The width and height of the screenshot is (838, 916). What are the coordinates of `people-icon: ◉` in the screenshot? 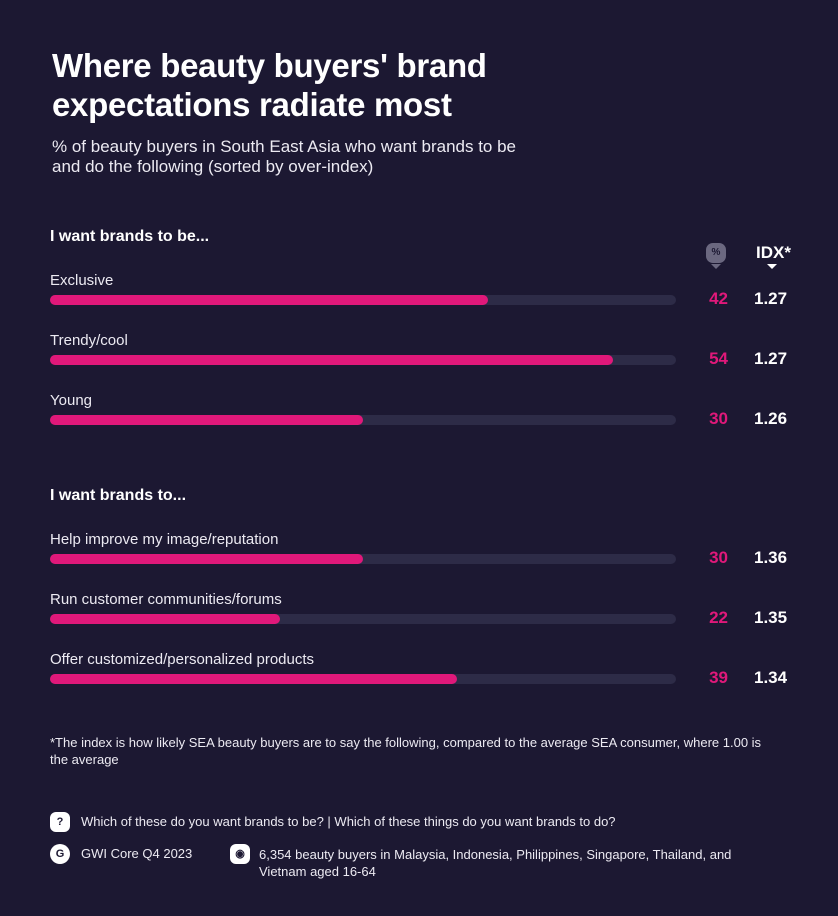 It's located at (240, 854).